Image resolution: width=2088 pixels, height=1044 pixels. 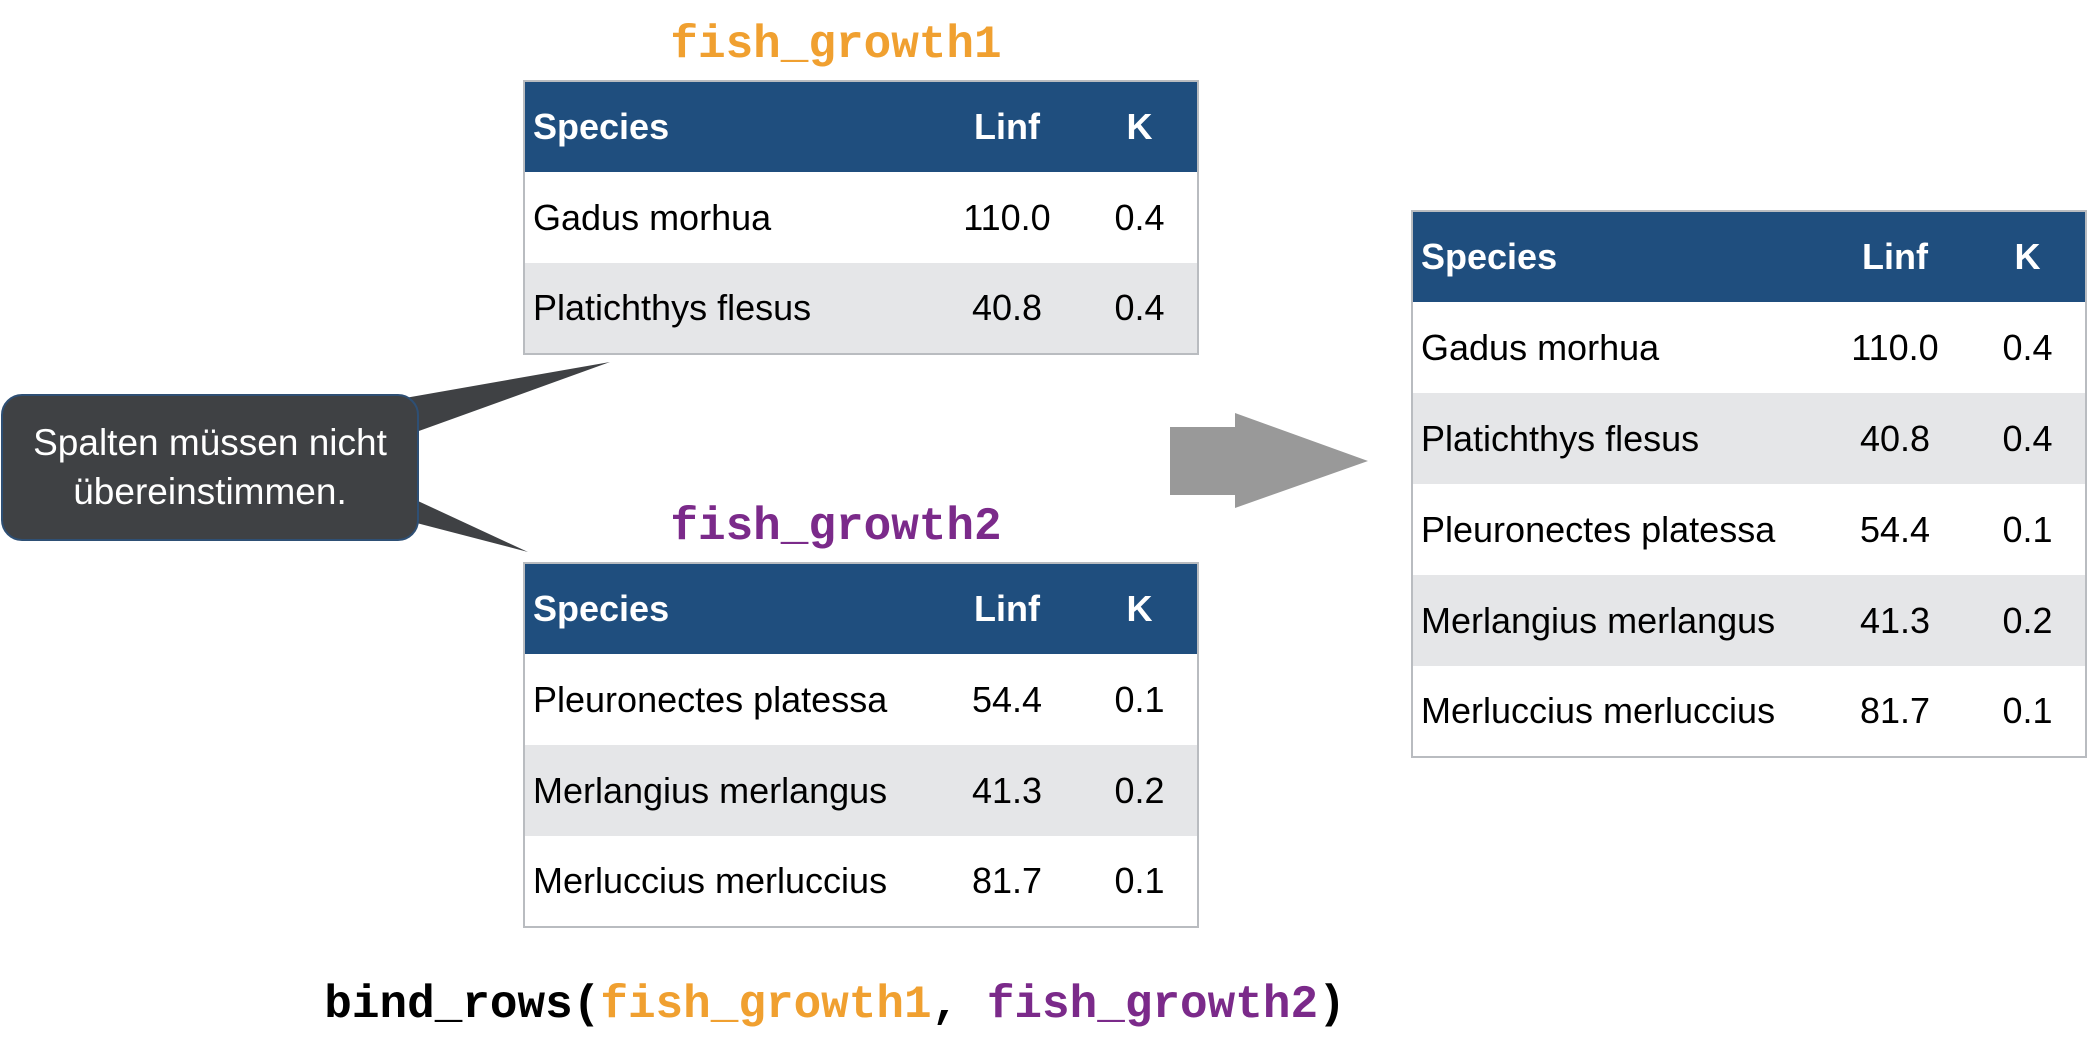 I want to click on callout-bubble, so click(x=305, y=457).